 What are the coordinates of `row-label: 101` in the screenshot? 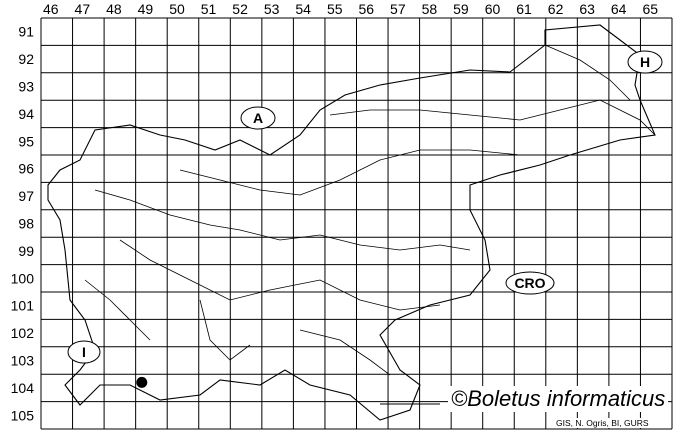 It's located at (23, 306).